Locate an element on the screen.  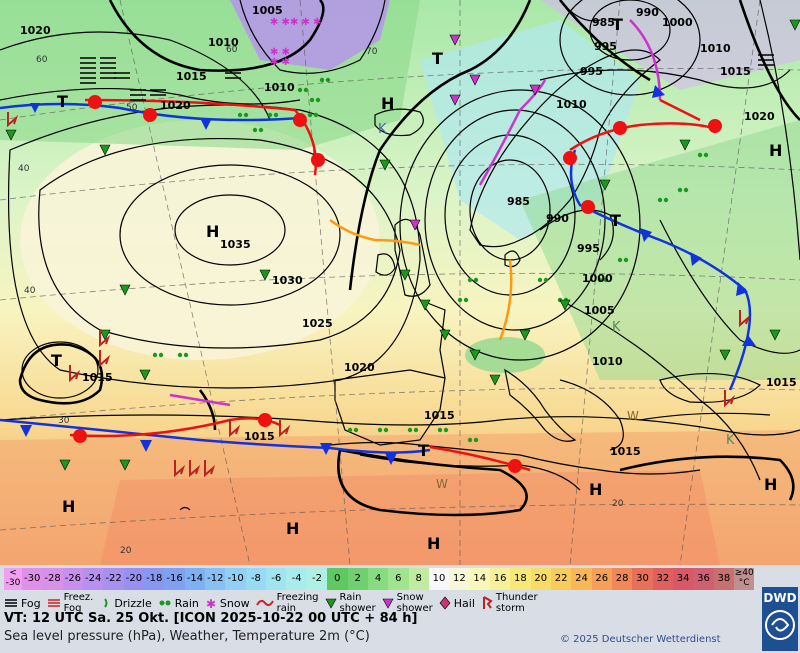
scale-swatch: 0 is located at coordinates (337, 579).